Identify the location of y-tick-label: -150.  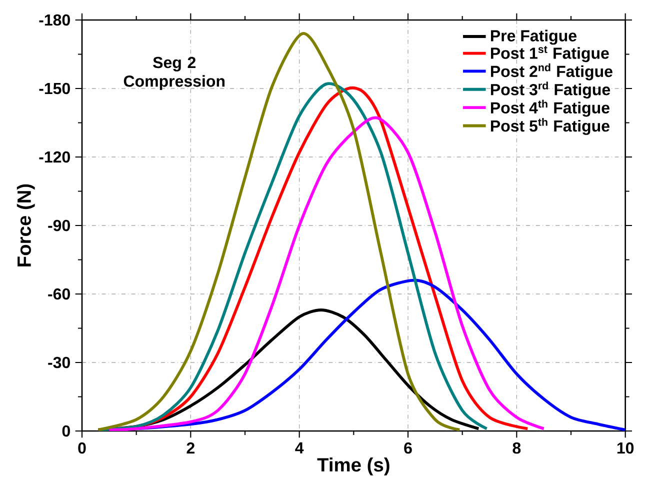
(54, 88).